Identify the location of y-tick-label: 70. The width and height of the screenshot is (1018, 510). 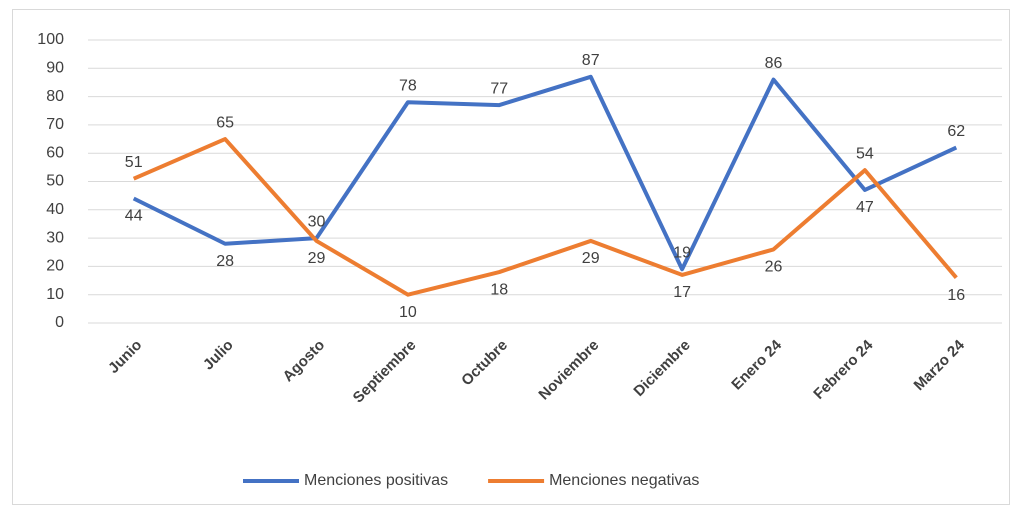
(55, 124).